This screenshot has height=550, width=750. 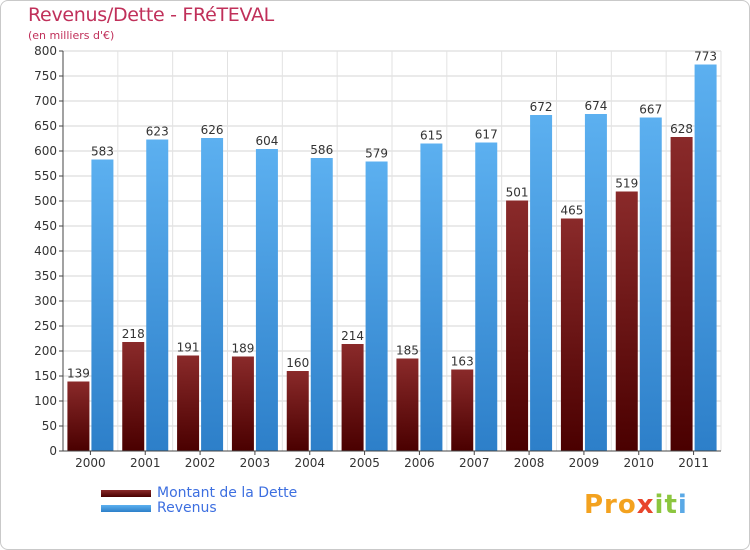 I want to click on y-tick-label: 150, so click(x=45, y=376).